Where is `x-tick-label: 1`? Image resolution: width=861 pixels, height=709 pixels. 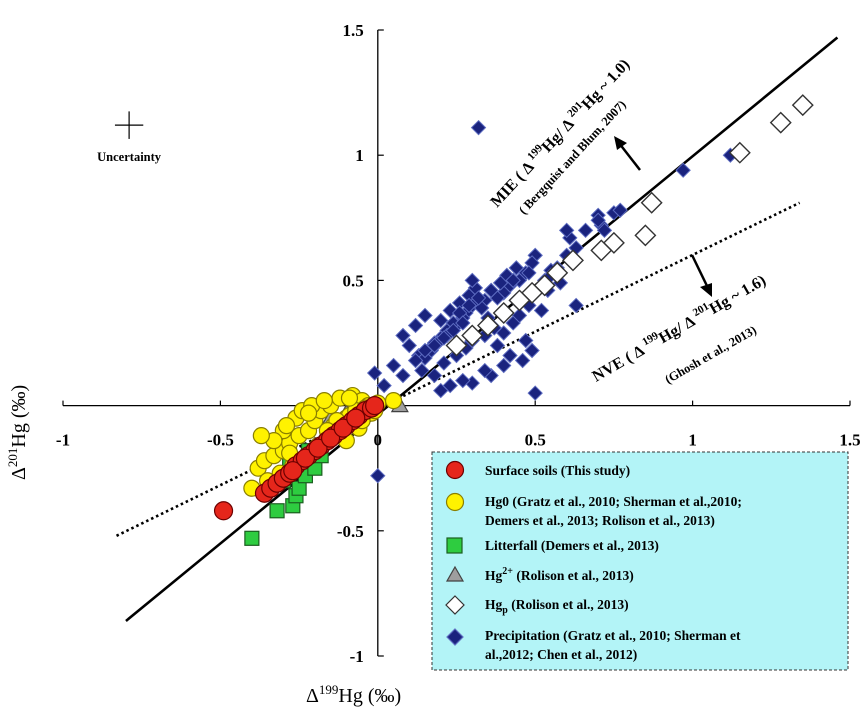 x-tick-label: 1 is located at coordinates (692, 440).